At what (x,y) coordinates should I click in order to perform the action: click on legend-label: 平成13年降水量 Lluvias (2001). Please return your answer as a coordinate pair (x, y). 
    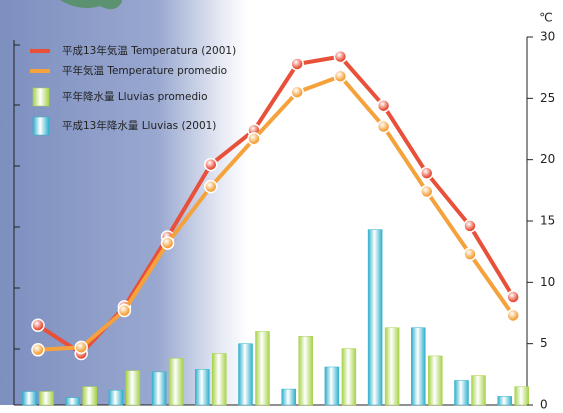
    Looking at the image, I should click on (139, 125).